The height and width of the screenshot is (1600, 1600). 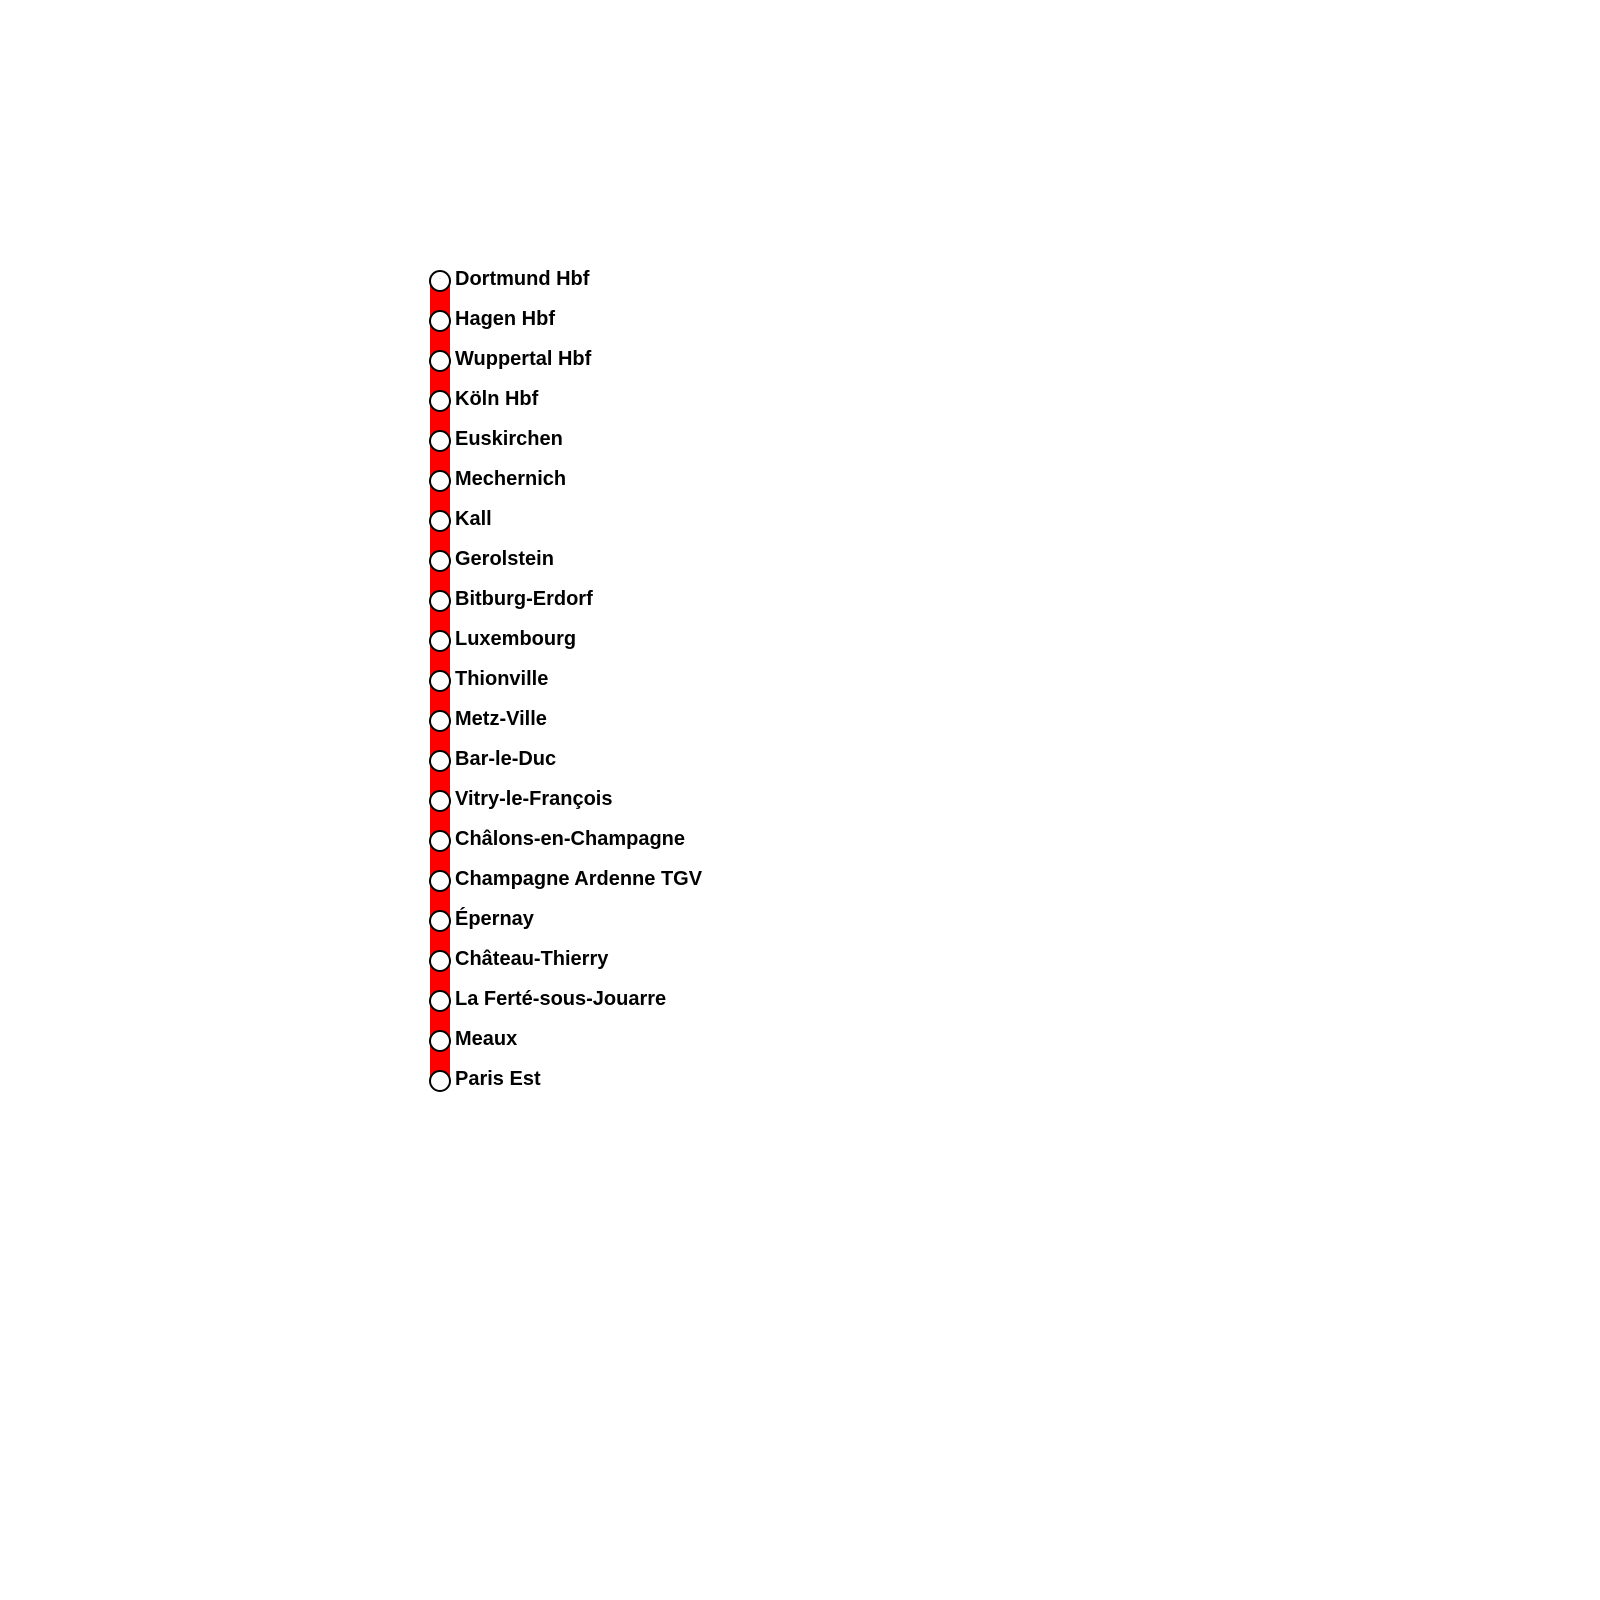 I want to click on station-stop: Meaux, so click(x=473, y=1040).